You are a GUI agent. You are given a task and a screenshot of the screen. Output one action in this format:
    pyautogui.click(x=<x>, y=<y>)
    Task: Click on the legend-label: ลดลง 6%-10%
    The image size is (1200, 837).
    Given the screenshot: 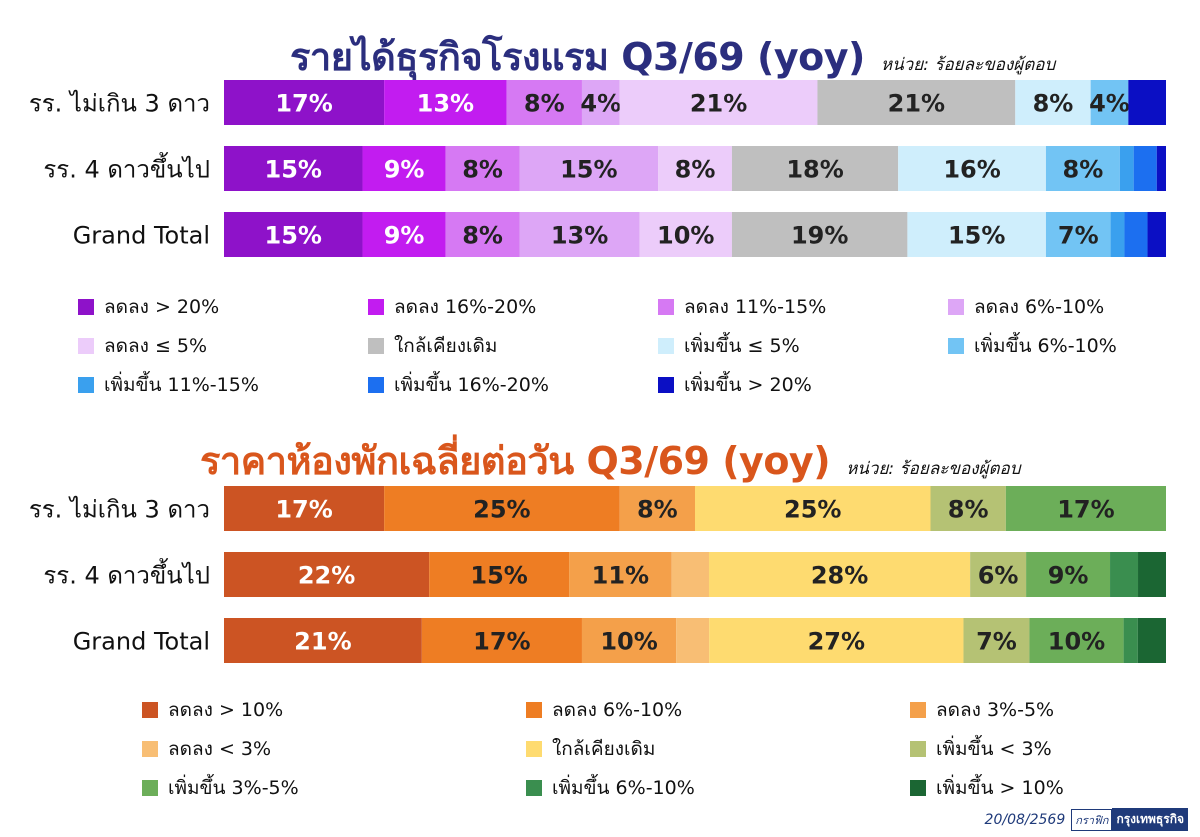 What is the action you would take?
    pyautogui.click(x=1039, y=307)
    